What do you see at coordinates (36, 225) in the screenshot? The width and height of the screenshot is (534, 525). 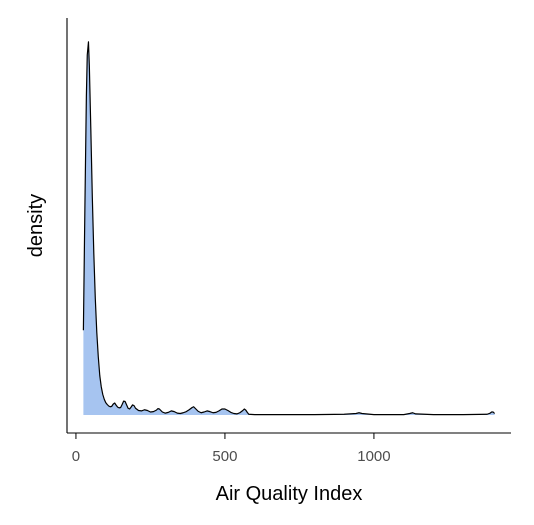 I see `y-axis-title: density` at bounding box center [36, 225].